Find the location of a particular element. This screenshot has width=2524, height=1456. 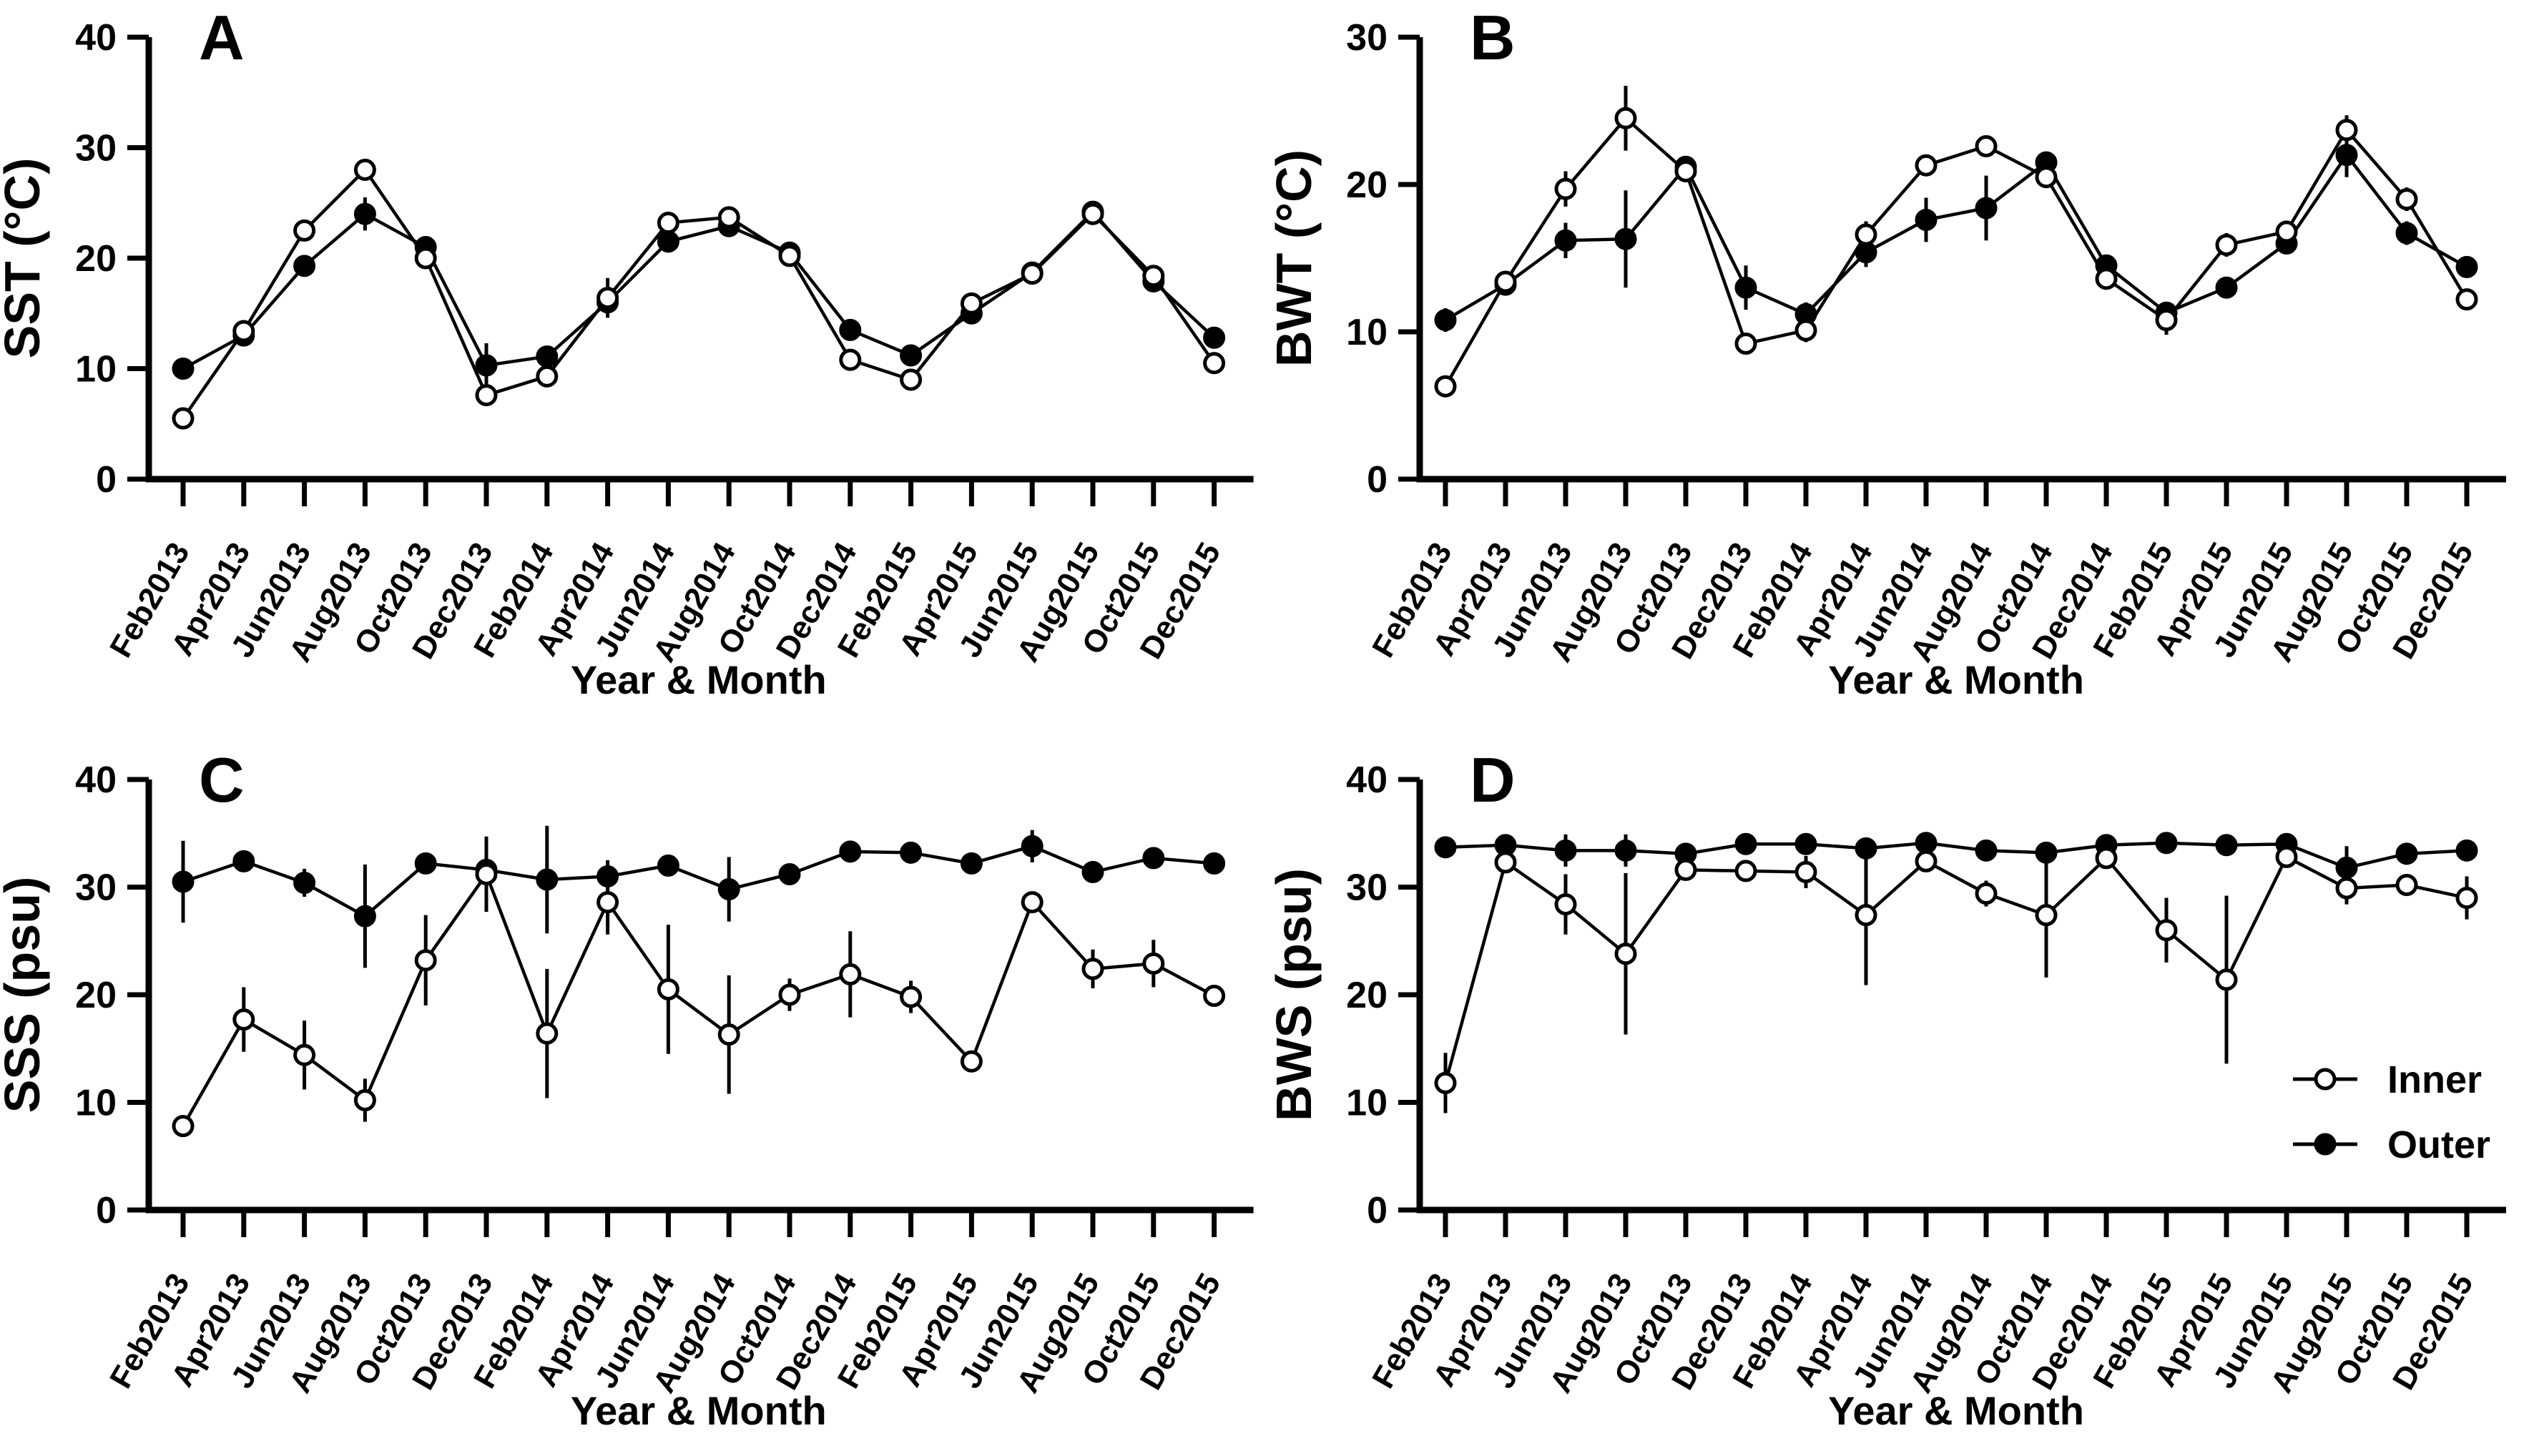

y-axis-title: BWT (°C) is located at coordinates (1294, 258).